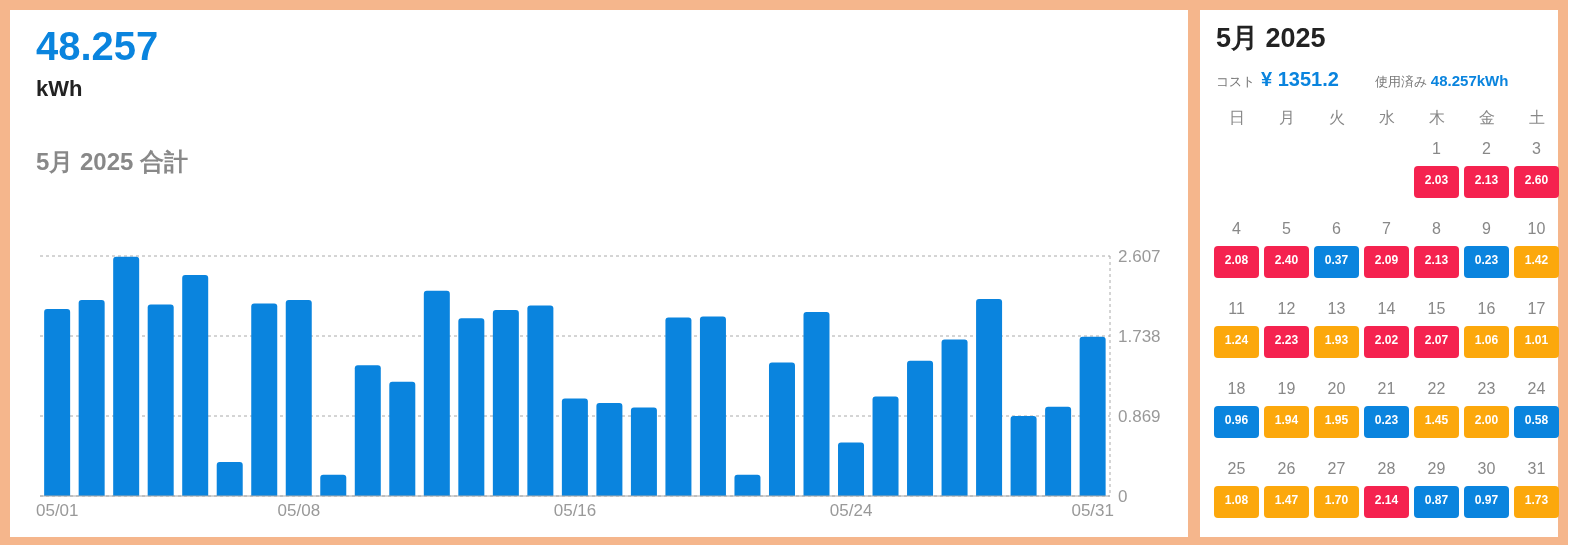 The height and width of the screenshot is (547, 1575). What do you see at coordinates (1536, 422) in the screenshot?
I see `data-label: 0.58` at bounding box center [1536, 422].